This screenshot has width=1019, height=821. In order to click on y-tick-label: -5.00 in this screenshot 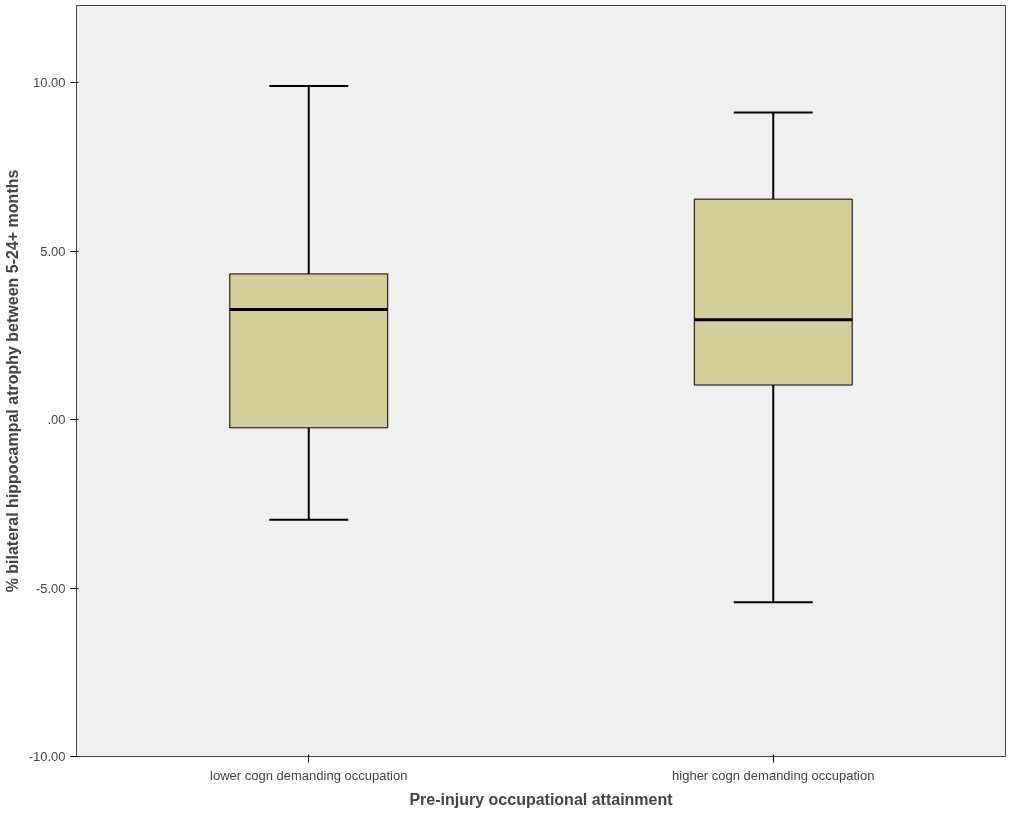, I will do `click(50, 588)`.